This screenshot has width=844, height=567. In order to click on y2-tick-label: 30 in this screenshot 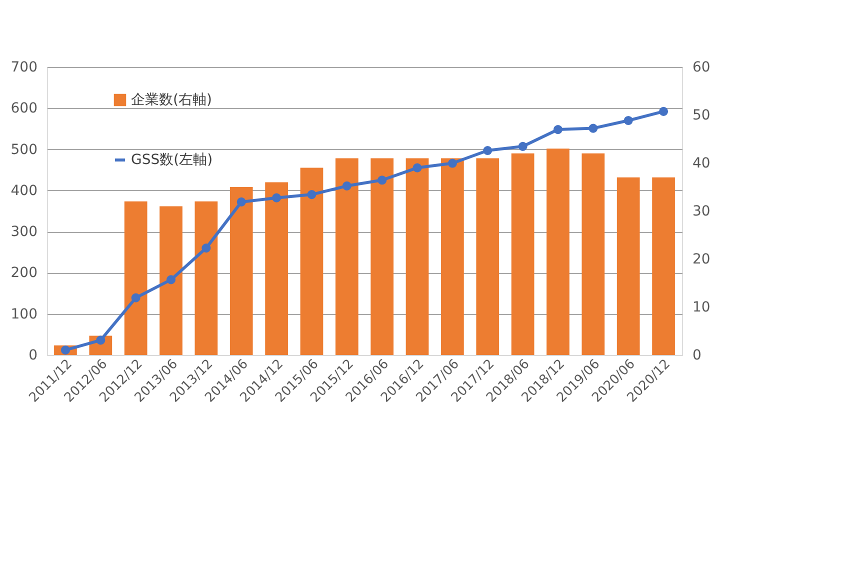, I will do `click(701, 212)`.